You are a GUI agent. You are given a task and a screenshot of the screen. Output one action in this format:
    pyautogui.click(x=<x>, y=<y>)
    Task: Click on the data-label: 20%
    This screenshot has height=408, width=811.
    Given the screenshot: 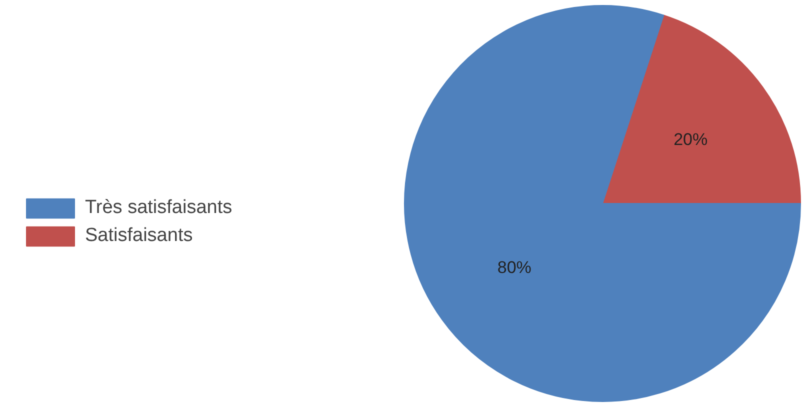 What is the action you would take?
    pyautogui.click(x=691, y=139)
    